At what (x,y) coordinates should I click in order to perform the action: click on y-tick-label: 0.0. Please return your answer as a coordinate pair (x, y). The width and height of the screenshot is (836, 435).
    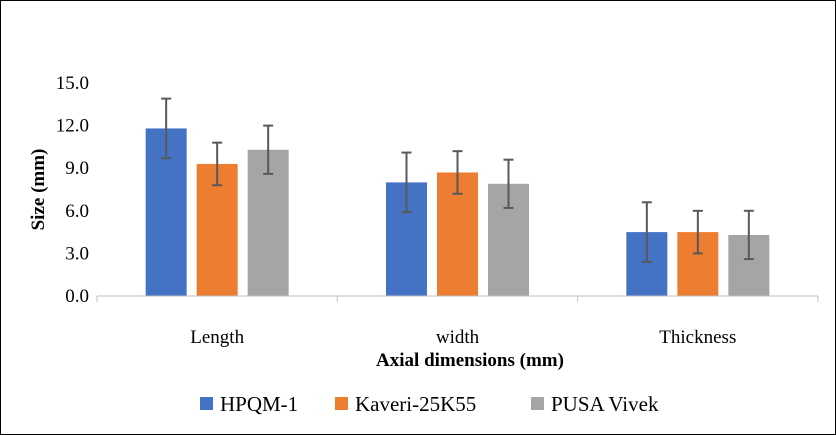
    Looking at the image, I should click on (77, 296).